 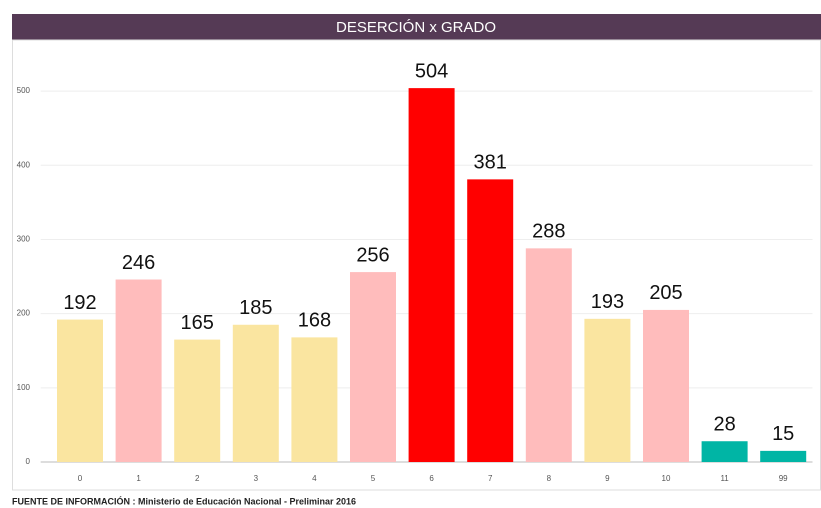 I want to click on value-label: 381, so click(x=490, y=163).